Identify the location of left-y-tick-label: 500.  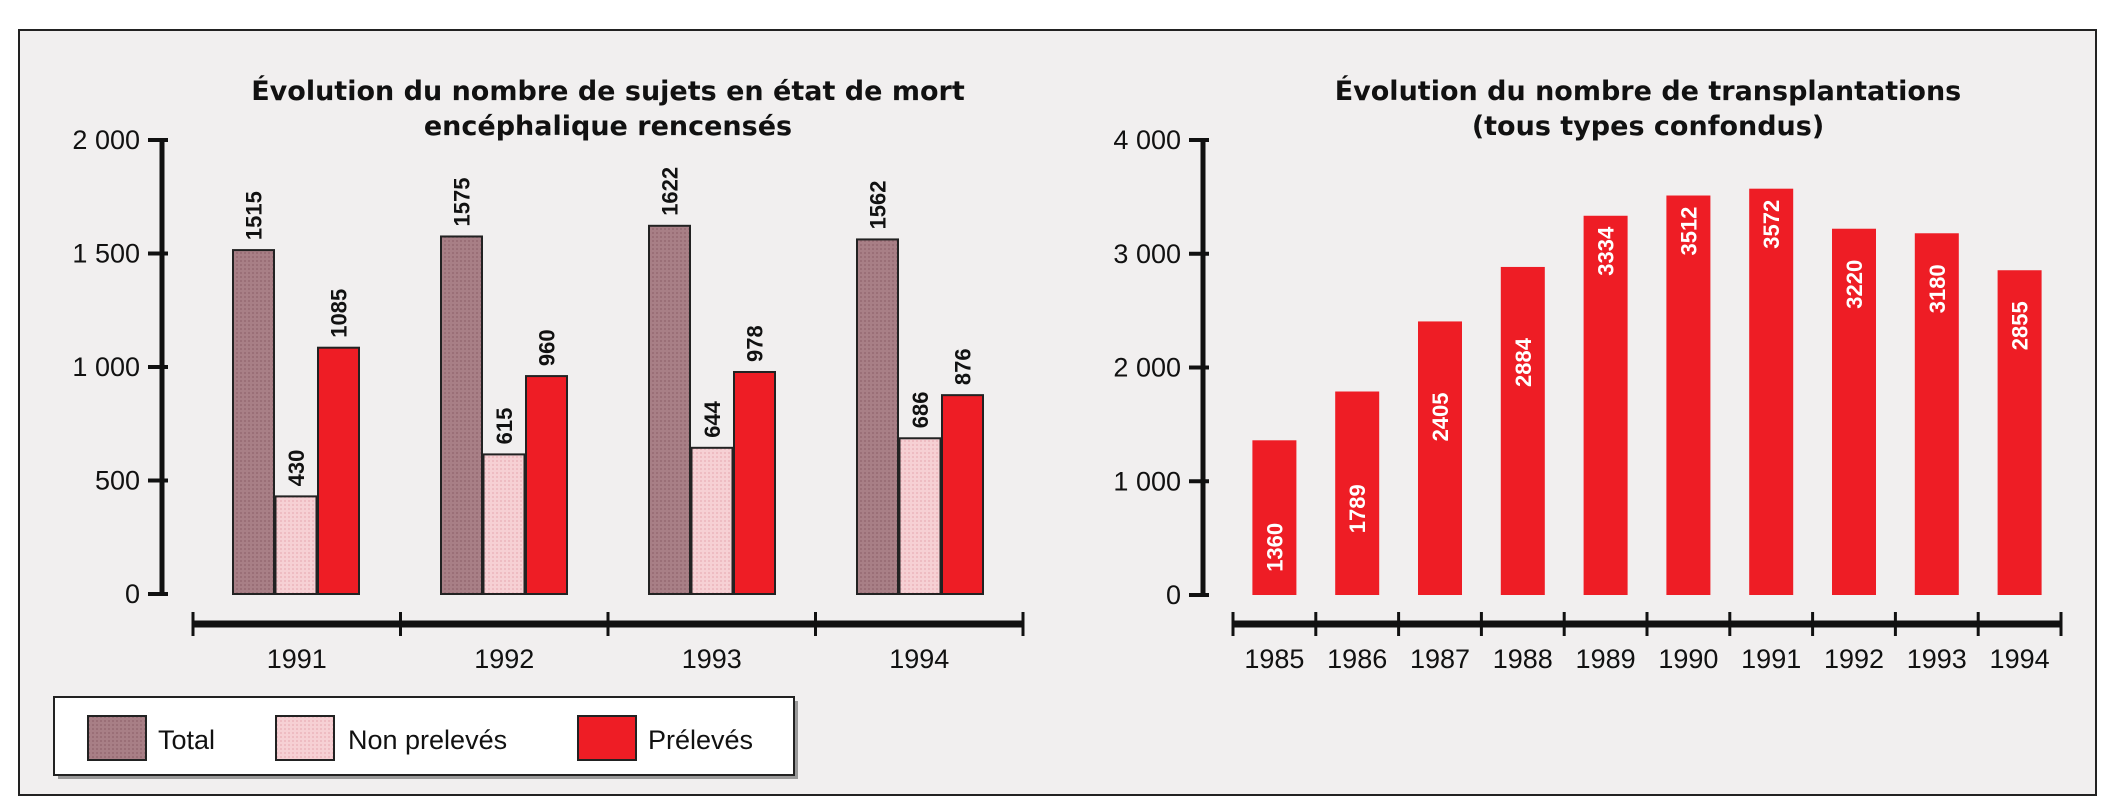
(117, 481).